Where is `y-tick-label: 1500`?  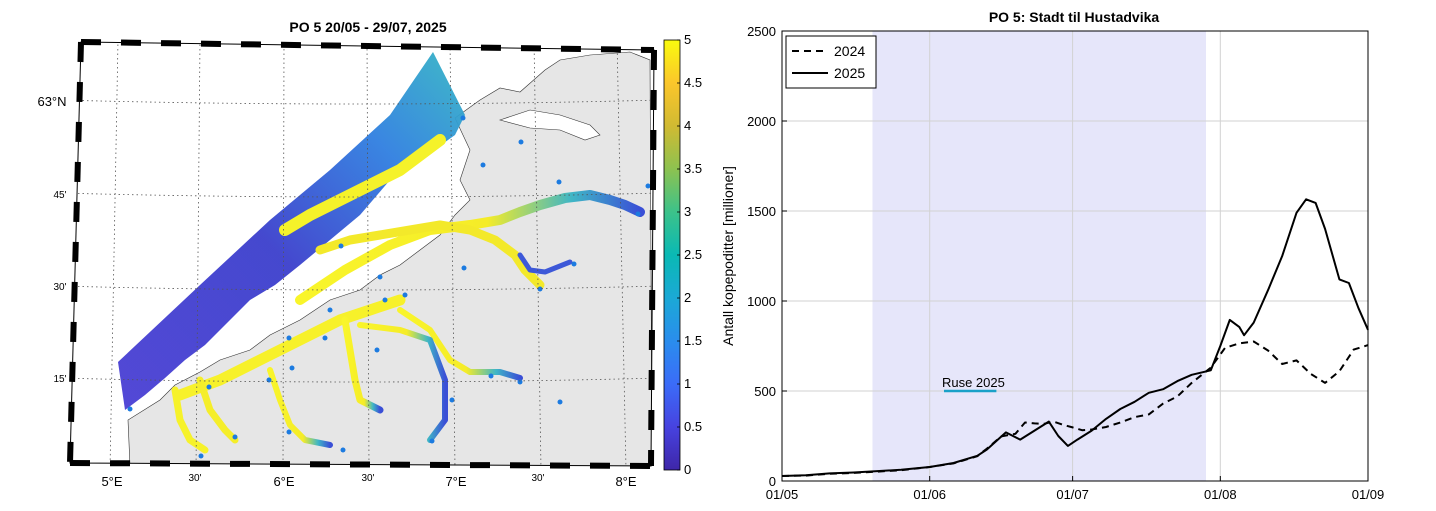 y-tick-label: 1500 is located at coordinates (761, 211).